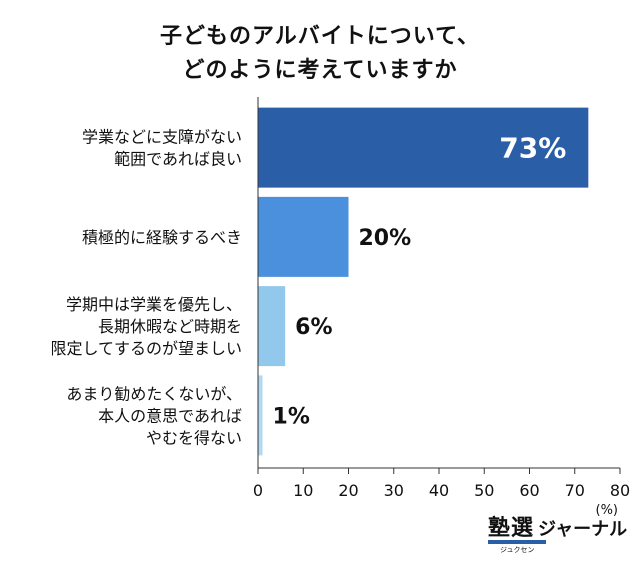 Image resolution: width=640 pixels, height=569 pixels. What do you see at coordinates (620, 490) in the screenshot?
I see `x-tick-label-9: 80` at bounding box center [620, 490].